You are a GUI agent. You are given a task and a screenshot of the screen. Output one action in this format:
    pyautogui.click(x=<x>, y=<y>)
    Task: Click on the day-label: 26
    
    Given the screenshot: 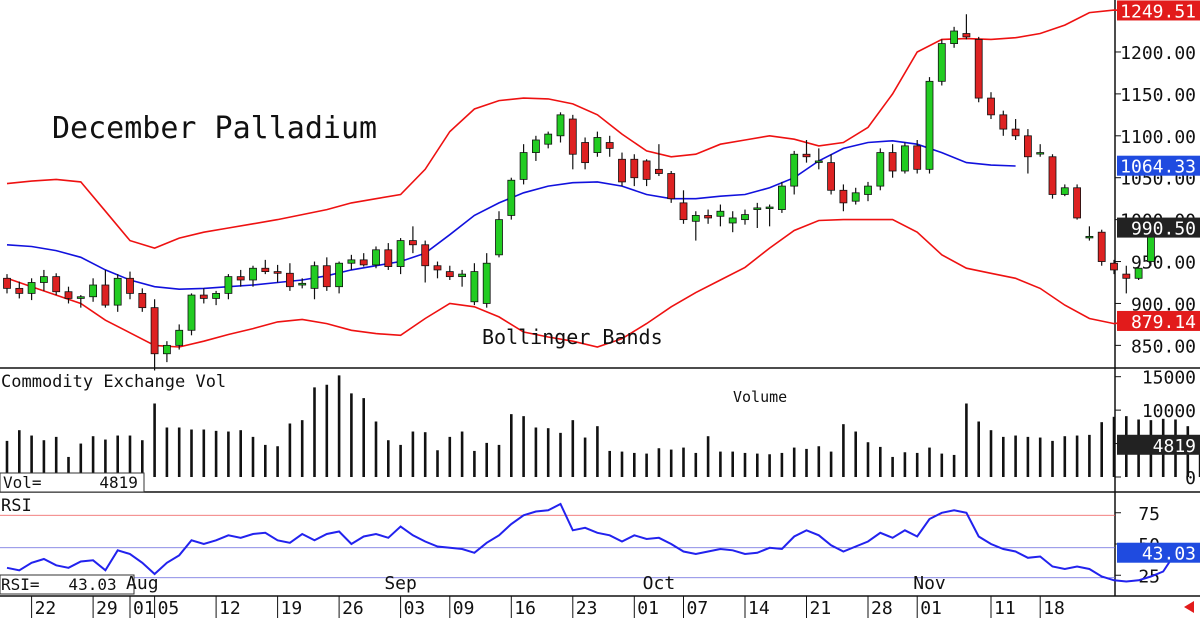 What is the action you would take?
    pyautogui.click(x=353, y=608)
    